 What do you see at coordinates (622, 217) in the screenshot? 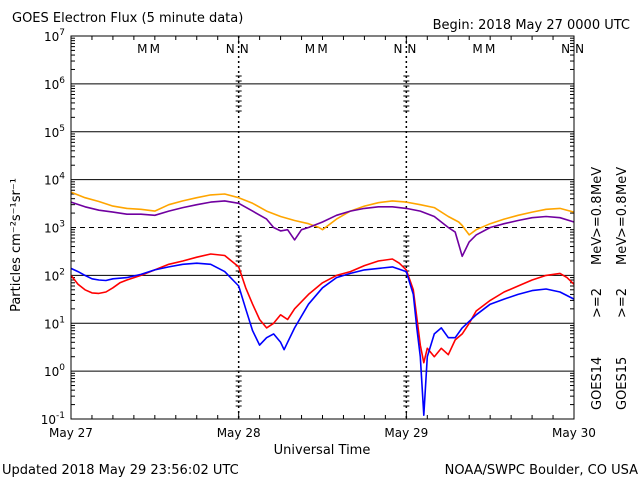
I see `legend-goes15-08mev: >=0.8` at bounding box center [622, 217].